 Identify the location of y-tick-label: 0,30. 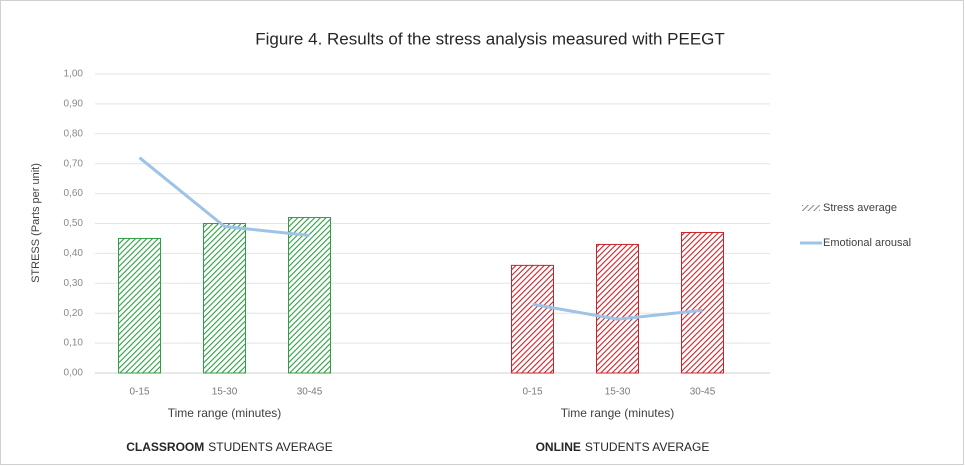
(74, 283).